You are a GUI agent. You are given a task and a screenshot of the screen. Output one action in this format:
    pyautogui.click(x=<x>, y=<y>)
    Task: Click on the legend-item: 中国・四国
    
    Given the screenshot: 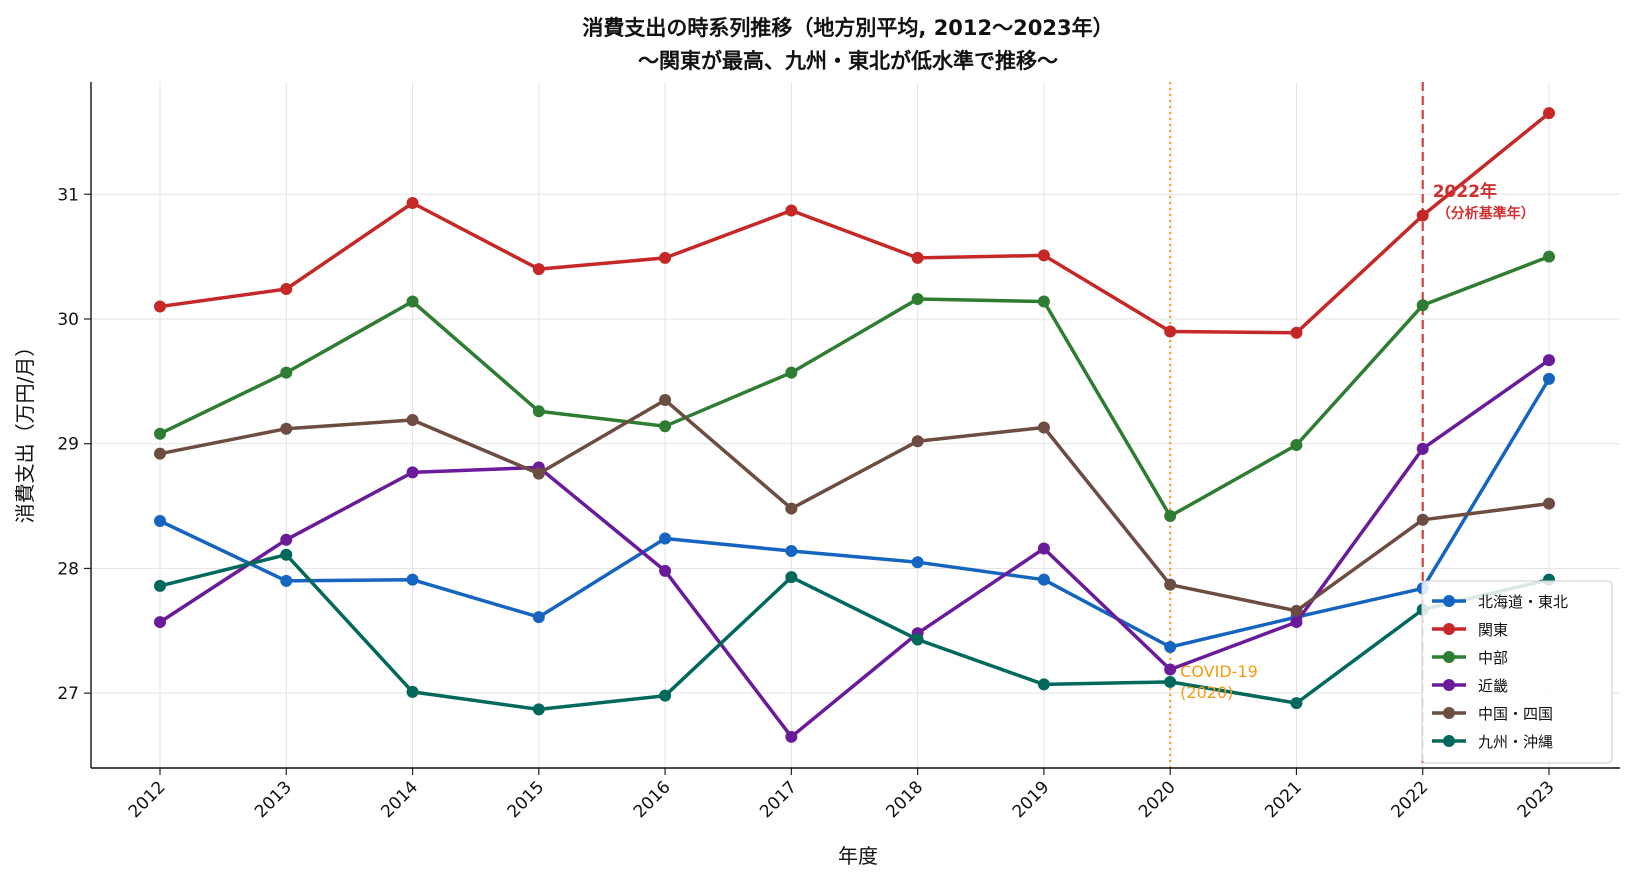 What is the action you would take?
    pyautogui.click(x=1515, y=714)
    